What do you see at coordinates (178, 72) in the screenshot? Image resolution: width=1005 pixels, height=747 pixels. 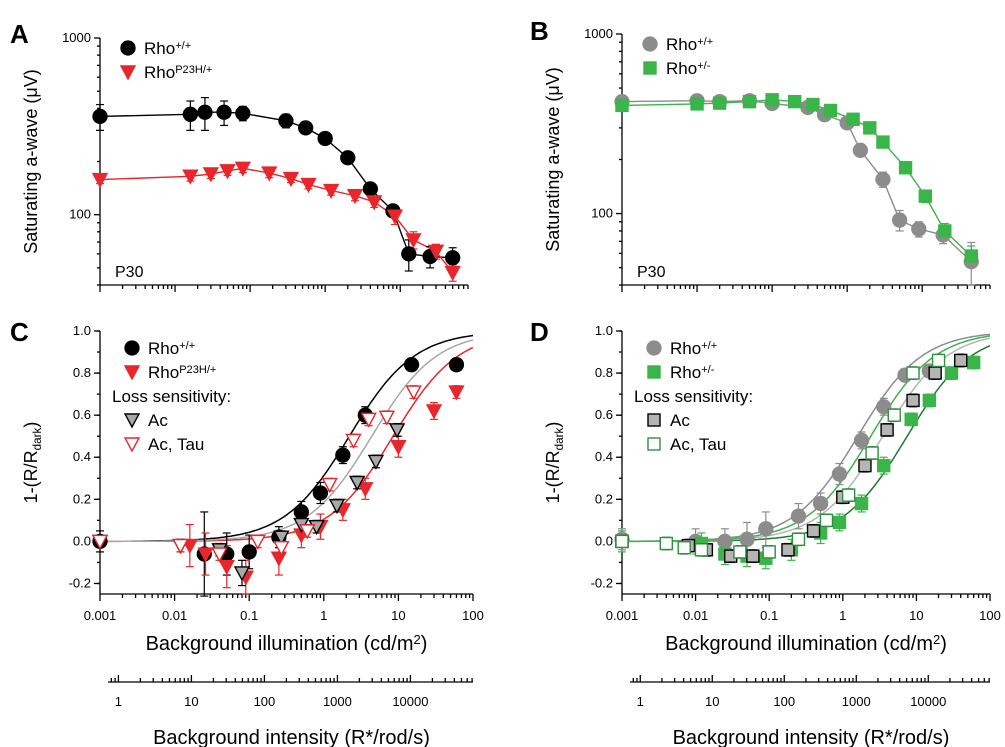 I see `legend-label: RhoP23H/+` at bounding box center [178, 72].